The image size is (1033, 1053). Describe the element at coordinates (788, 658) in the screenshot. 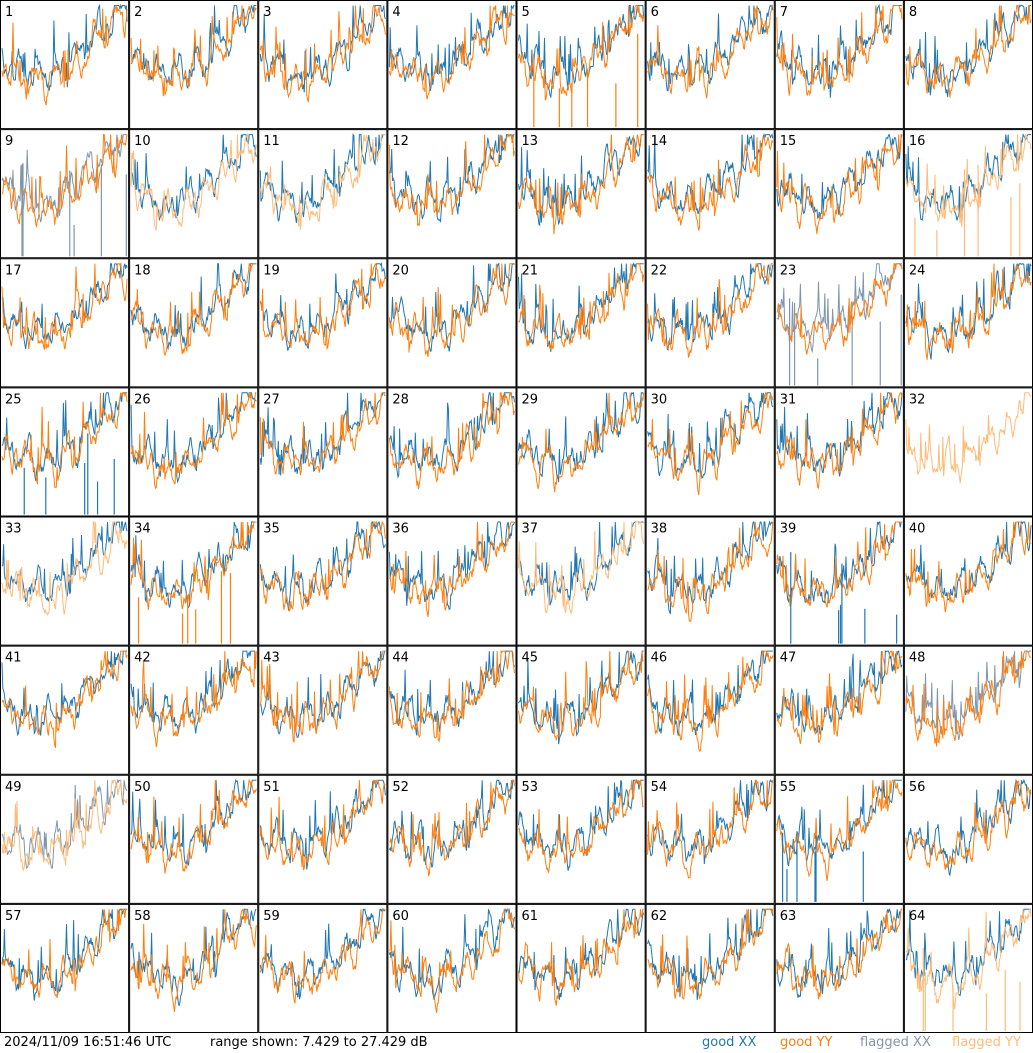

I see `panel-label: 47` at that location.